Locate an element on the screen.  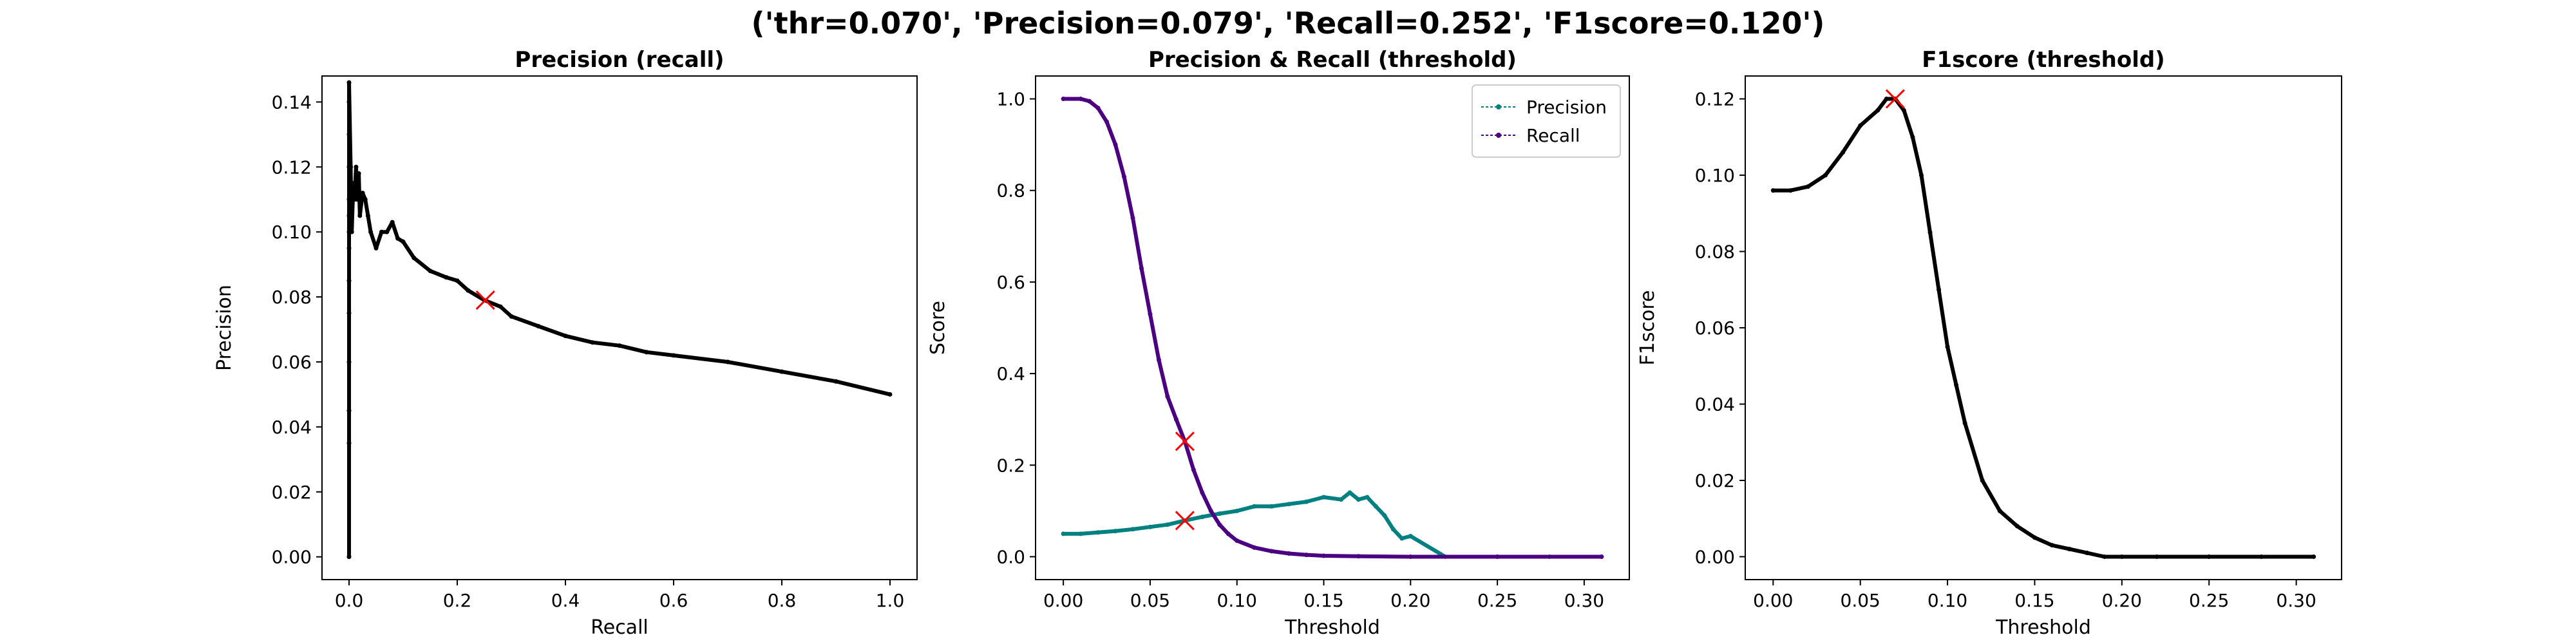
x-tick-label: 0.30 is located at coordinates (2296, 601).